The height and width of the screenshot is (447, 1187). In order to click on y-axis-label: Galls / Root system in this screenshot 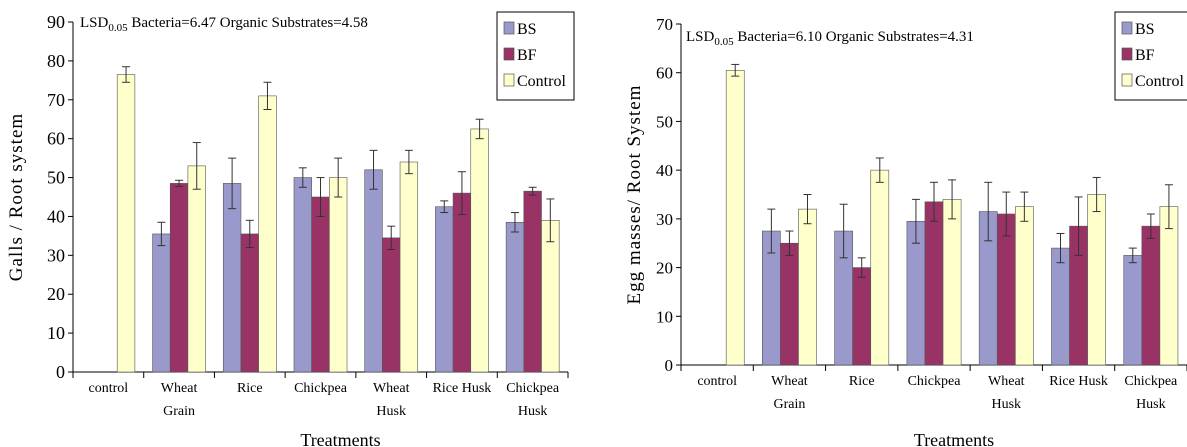, I will do `click(16, 197)`.